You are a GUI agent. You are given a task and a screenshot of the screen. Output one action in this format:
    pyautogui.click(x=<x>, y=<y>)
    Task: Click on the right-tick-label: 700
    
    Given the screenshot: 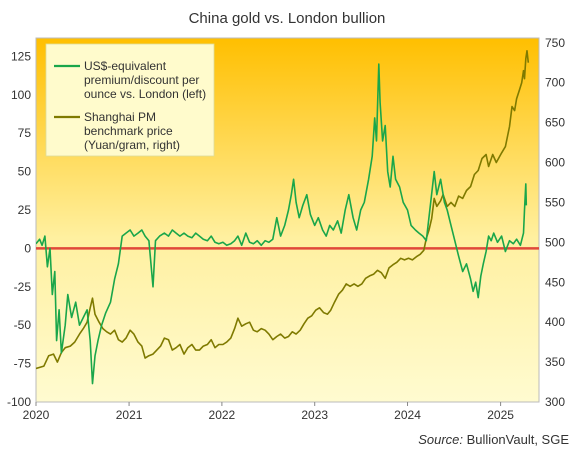 What is the action you would take?
    pyautogui.click(x=555, y=83)
    